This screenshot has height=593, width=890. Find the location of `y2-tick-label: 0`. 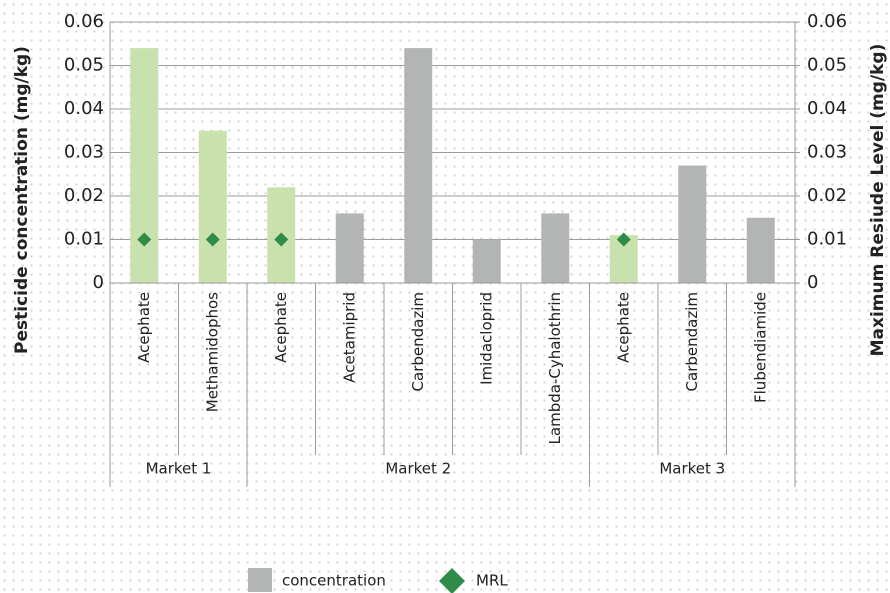

y2-tick-label: 0 is located at coordinates (812, 282).